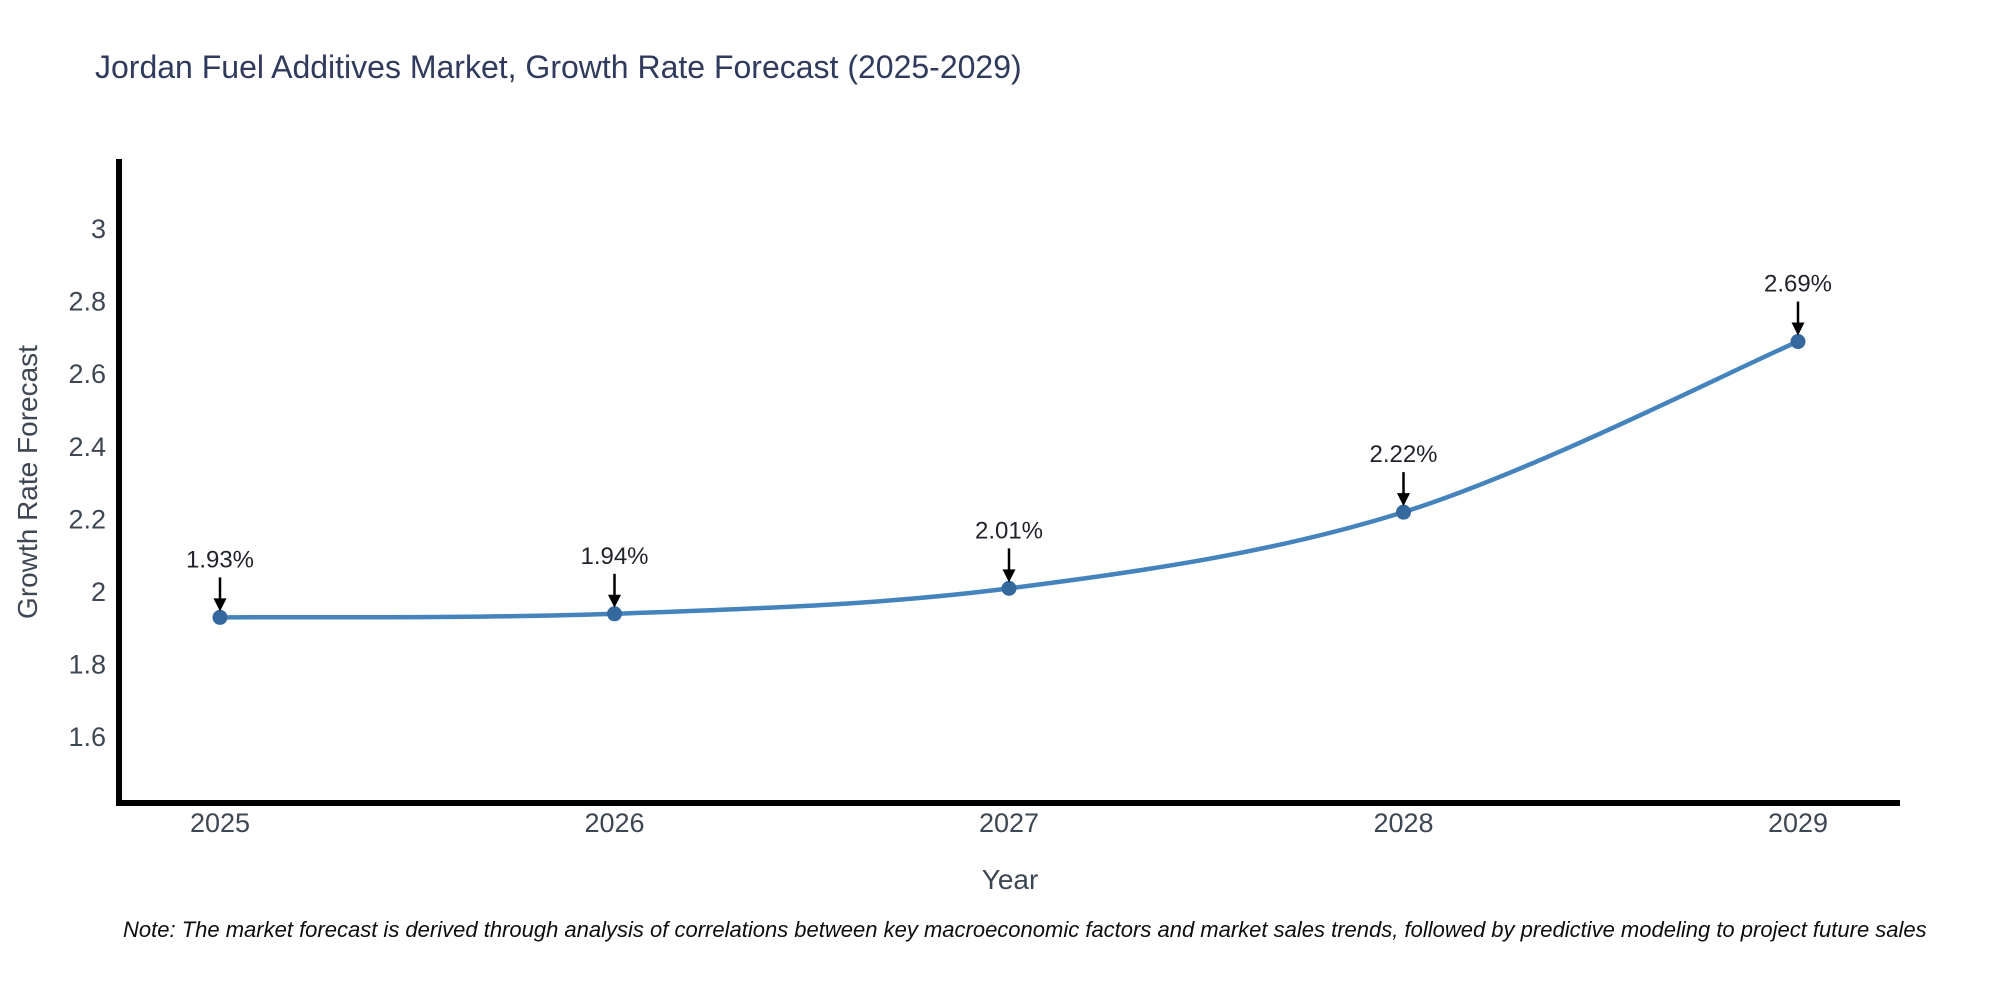 The image size is (2000, 1000). I want to click on y-tick-label: 2, so click(98, 592).